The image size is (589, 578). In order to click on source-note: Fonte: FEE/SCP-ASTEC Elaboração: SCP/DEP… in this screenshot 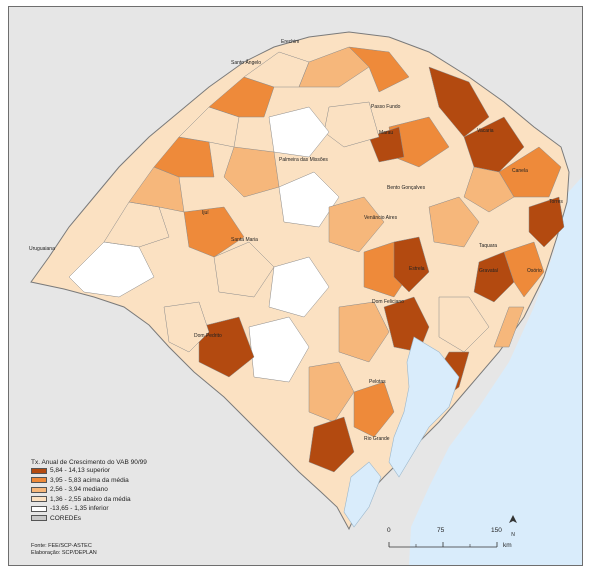, I will do `click(64, 550)`.